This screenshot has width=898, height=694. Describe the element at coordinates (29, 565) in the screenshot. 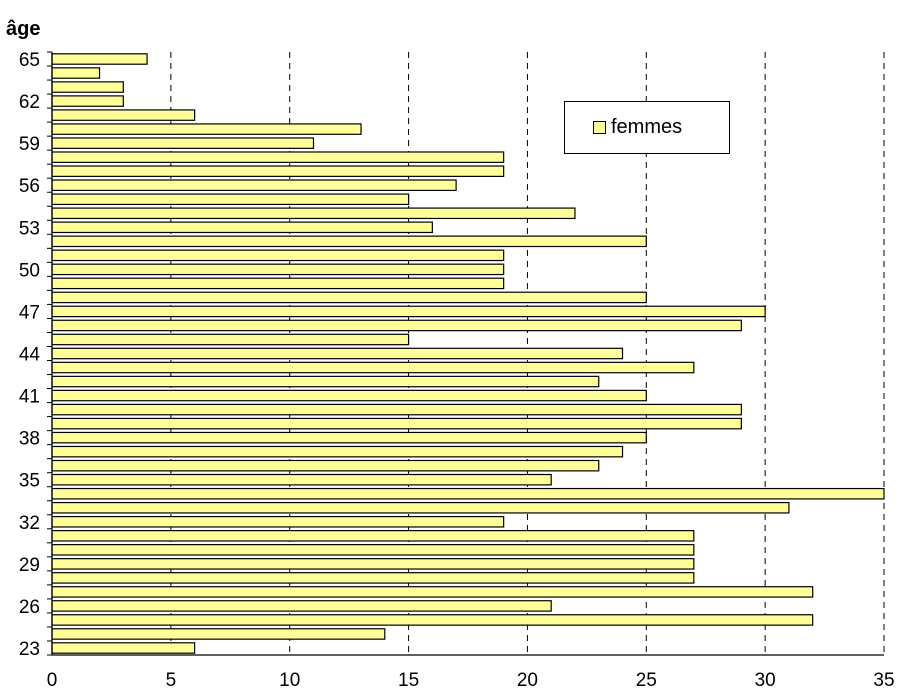

I see `y-tick-label: 29` at that location.